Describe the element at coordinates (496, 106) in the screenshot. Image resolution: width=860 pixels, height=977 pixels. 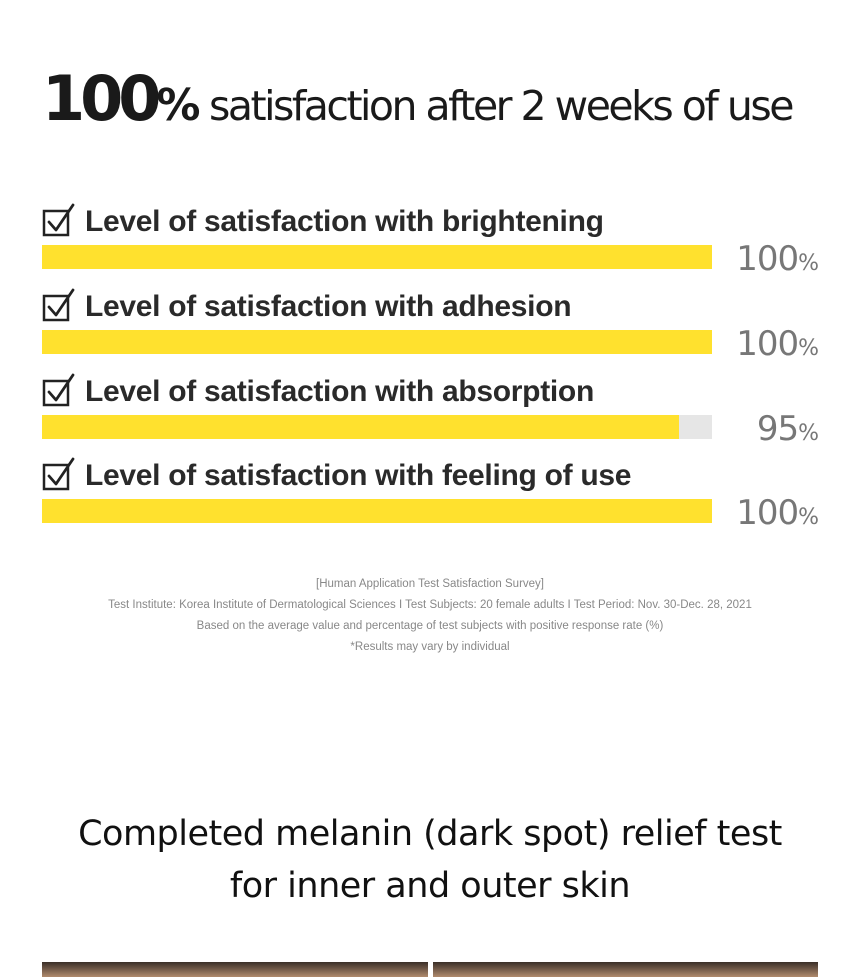
I see `headline-text: satisfaction after 2 weeks of use` at that location.